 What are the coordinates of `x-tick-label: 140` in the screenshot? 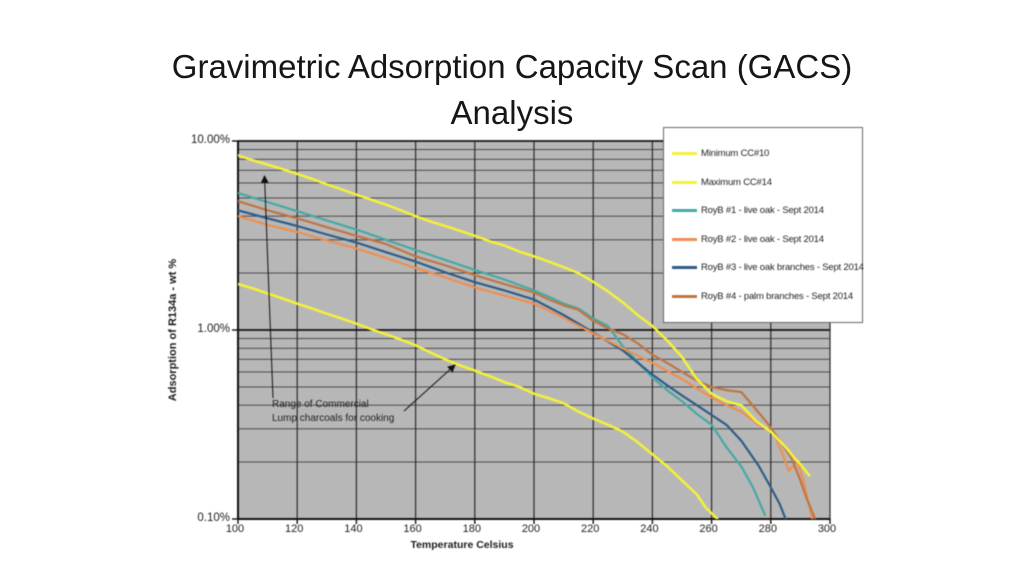 It's located at (353, 529).